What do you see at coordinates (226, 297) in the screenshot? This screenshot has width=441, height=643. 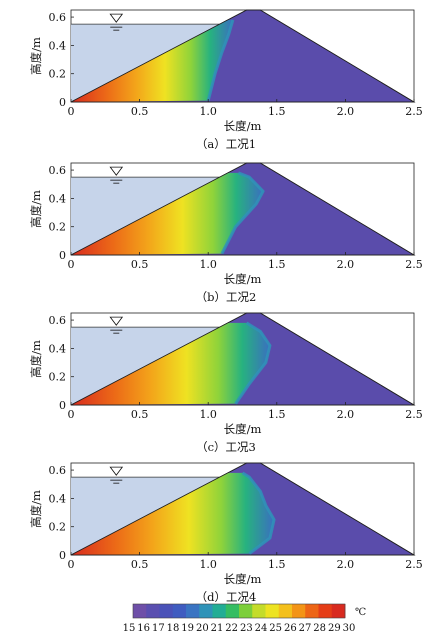 I see `panel-caption: （b）工况2` at bounding box center [226, 297].